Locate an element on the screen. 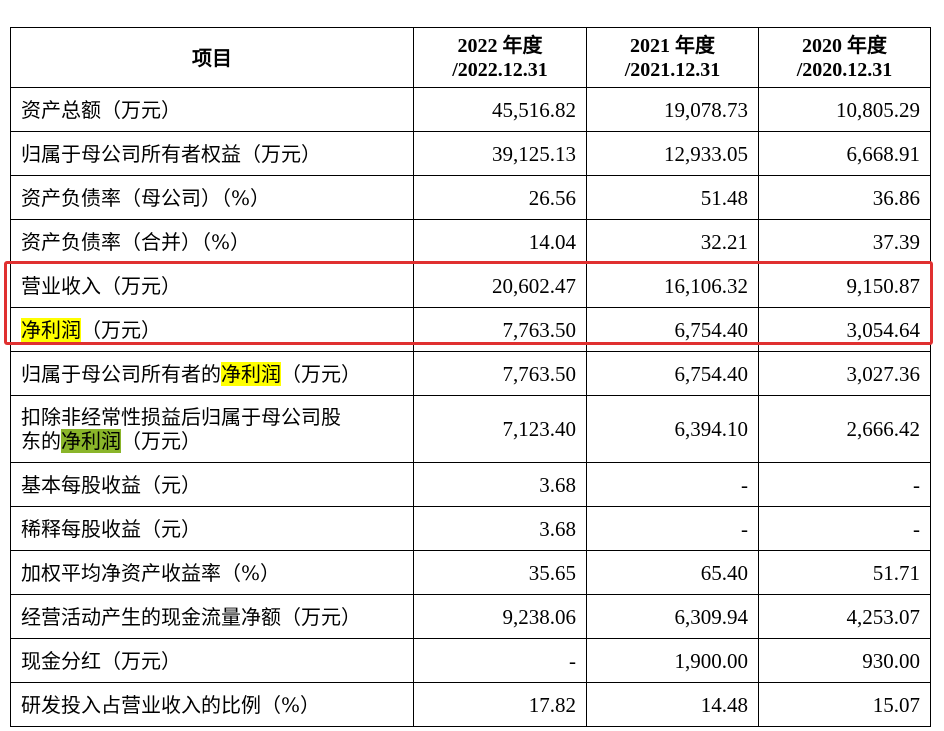 This screenshot has height=731, width=944. row-label-line2: 东的净利润（万元） is located at coordinates (212, 441).